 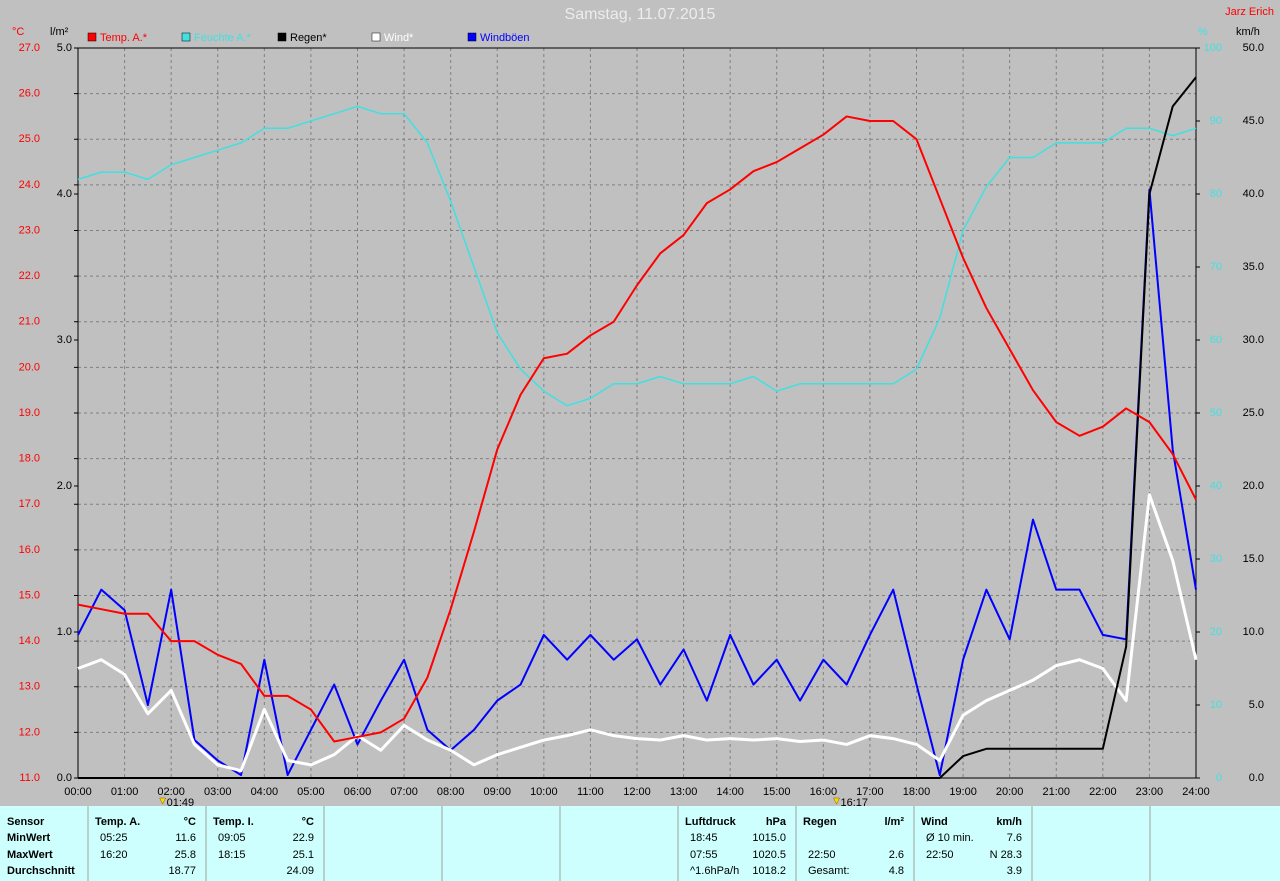 What do you see at coordinates (404, 792) in the screenshot?
I see `x-tick-label: 07:00` at bounding box center [404, 792].